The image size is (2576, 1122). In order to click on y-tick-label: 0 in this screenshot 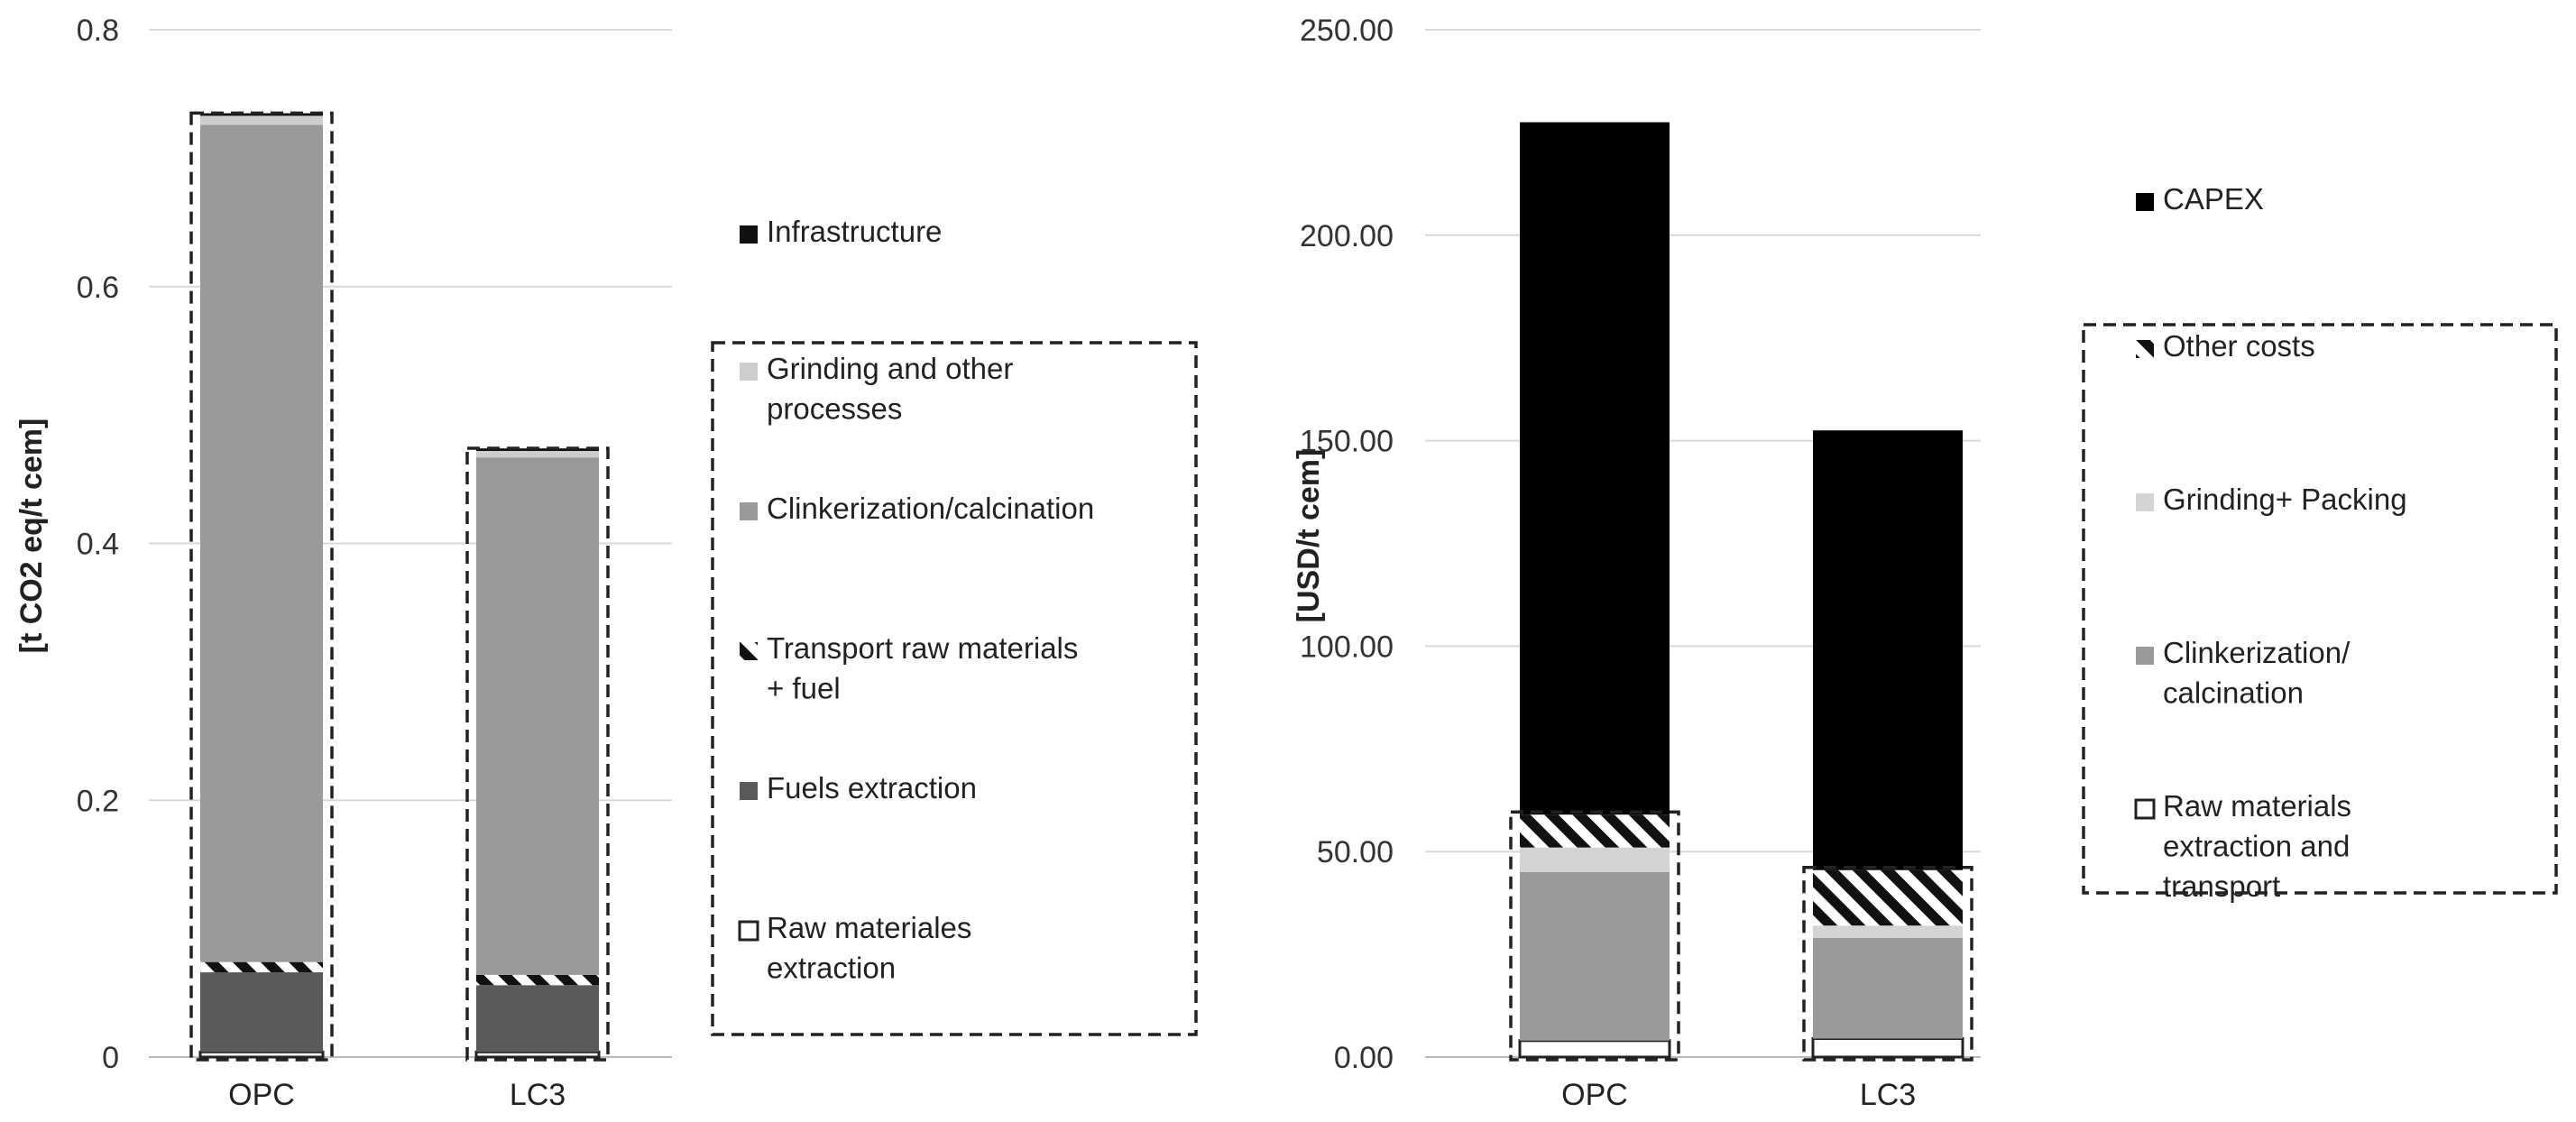, I will do `click(110, 1058)`.